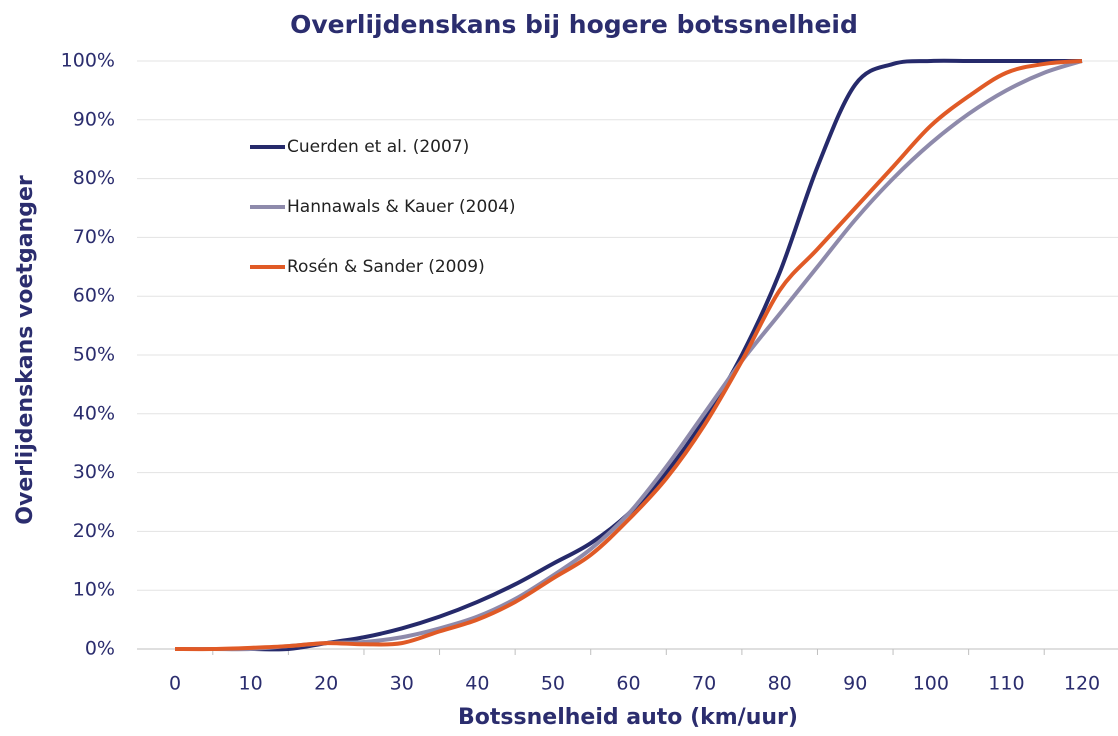 This screenshot has height=736, width=1118. What do you see at coordinates (628, 684) in the screenshot?
I see `x-tick-label: 60` at bounding box center [628, 684].